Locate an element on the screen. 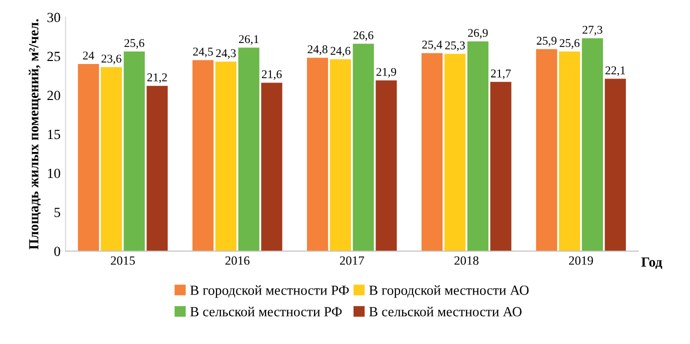 This screenshot has height=344, width=690. data-label: 21,7 is located at coordinates (500, 75).